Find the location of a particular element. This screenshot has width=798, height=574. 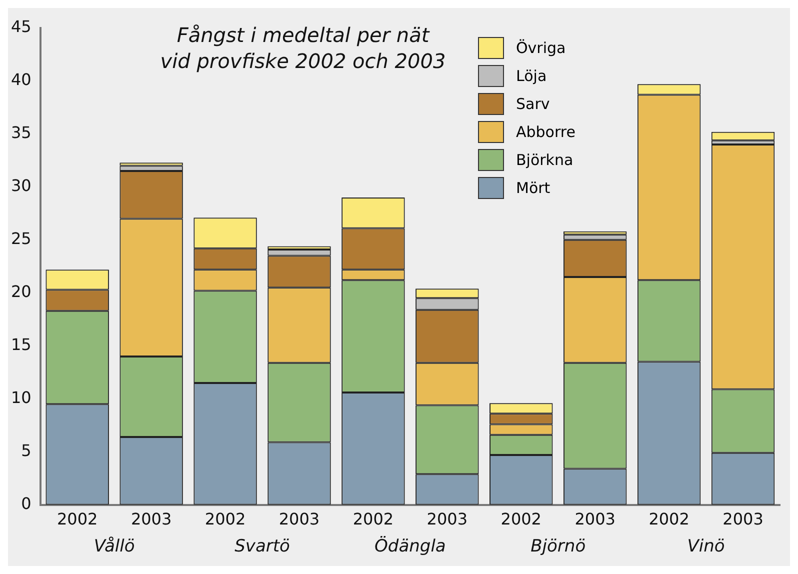

text: Ödängla is located at coordinates (410, 546).